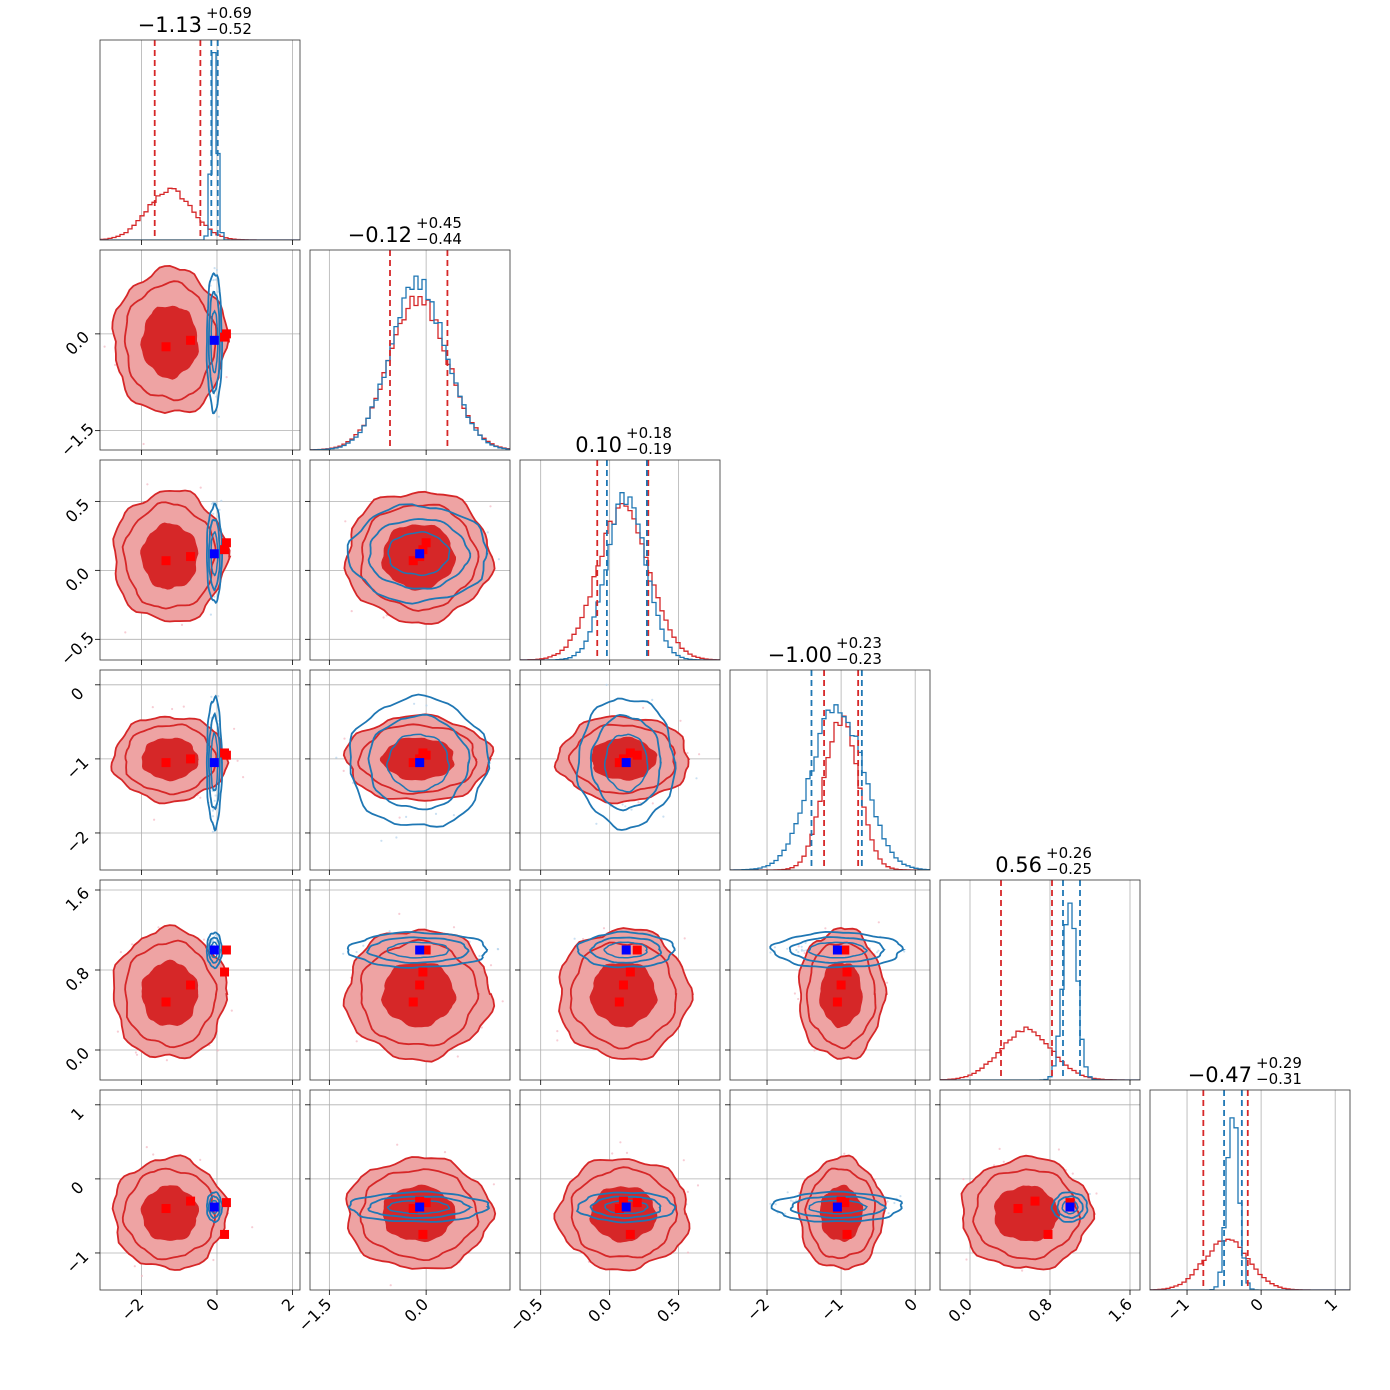 The width and height of the screenshot is (1390, 1390). I want to click on param-title-plus: +0.69, so click(229, 13).